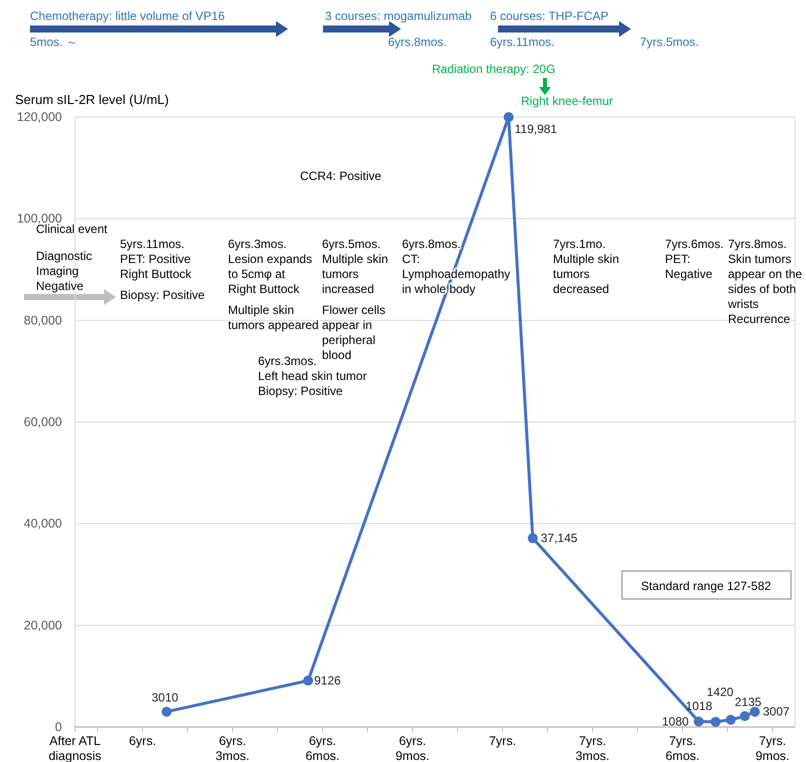  Describe the element at coordinates (92, 99) in the screenshot. I see `y-axis-title: Serum sIL-2R level (U/mL)` at that location.